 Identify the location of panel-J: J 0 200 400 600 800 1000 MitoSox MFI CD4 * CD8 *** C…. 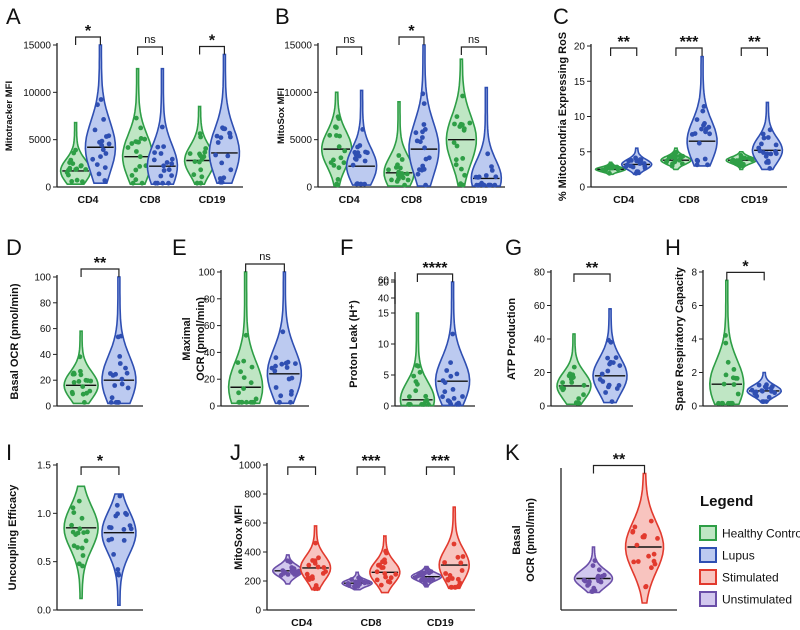
(352, 534).